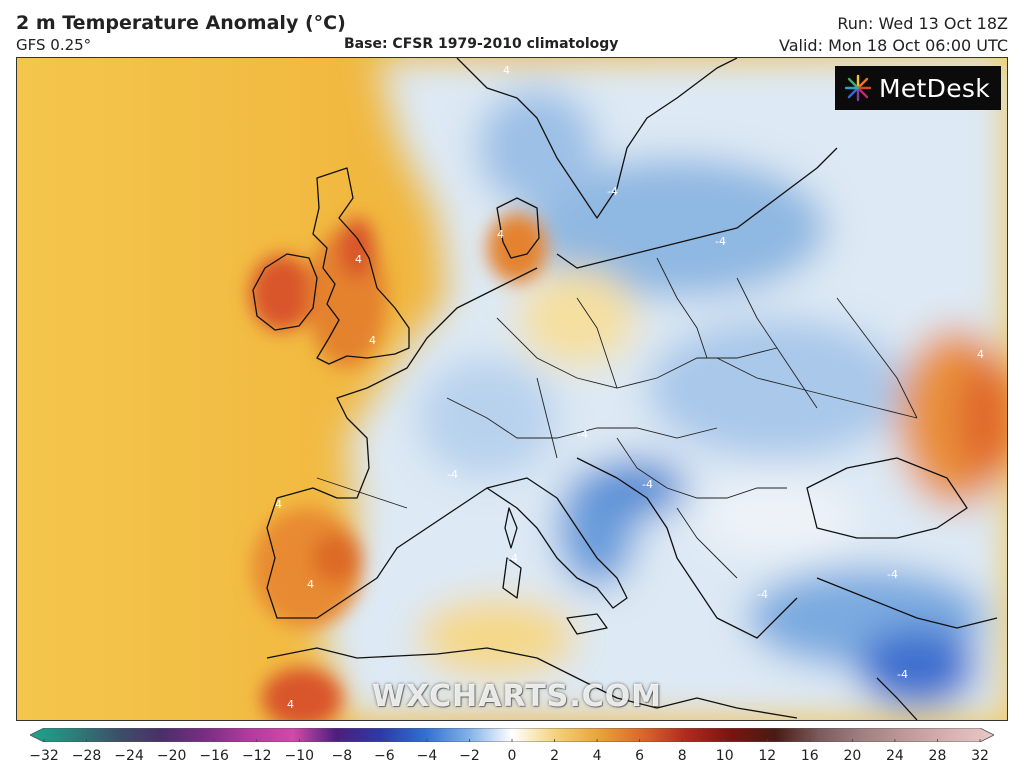  What do you see at coordinates (640, 756) in the screenshot?
I see `colorbar-tick-label: 6` at bounding box center [640, 756].